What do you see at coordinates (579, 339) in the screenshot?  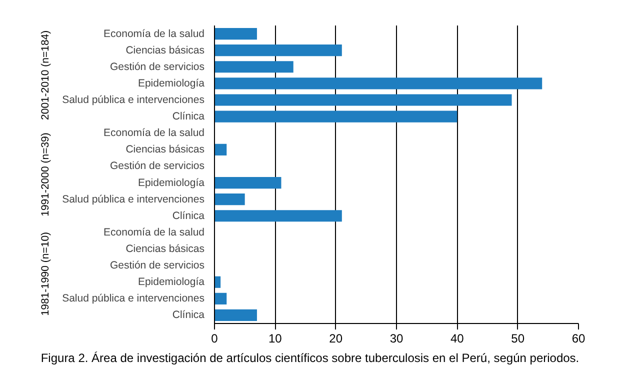 I see `x-tick-label: 60` at bounding box center [579, 339].